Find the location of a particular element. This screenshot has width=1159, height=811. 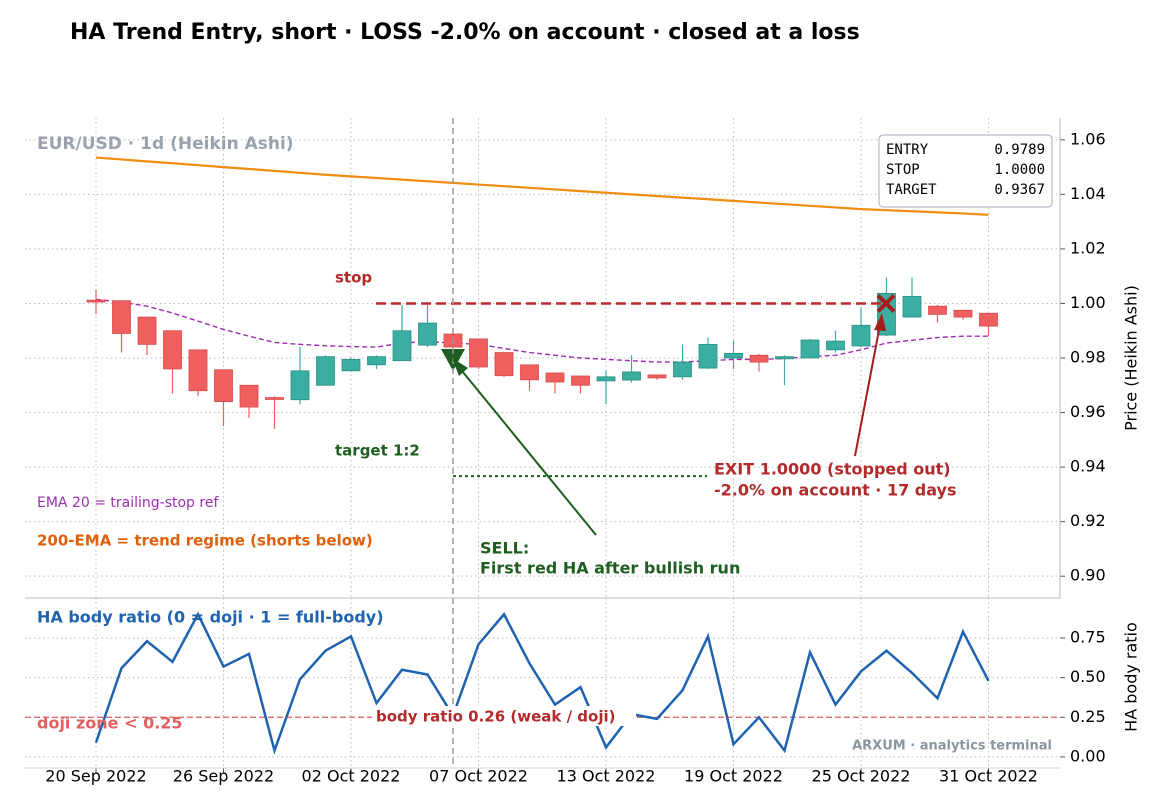

panel-subtitle: HA body ratio (0 = doji · 1 = full-body) is located at coordinates (210, 617).